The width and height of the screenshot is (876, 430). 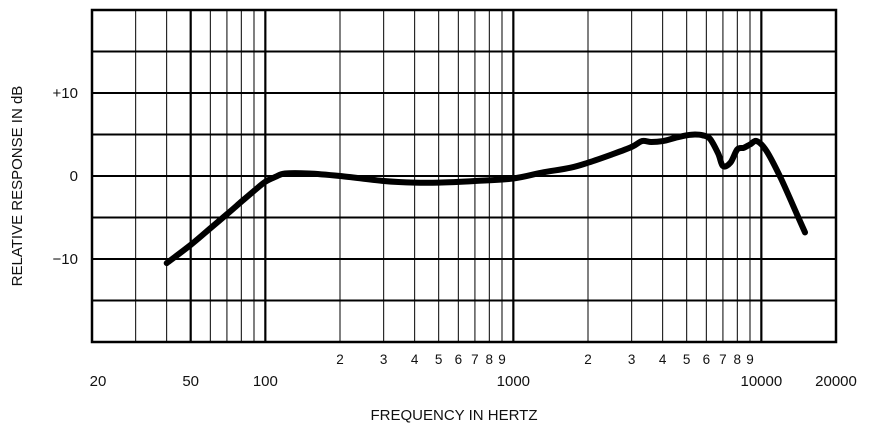 I want to click on x-tick-label-major: 1000, so click(x=513, y=381).